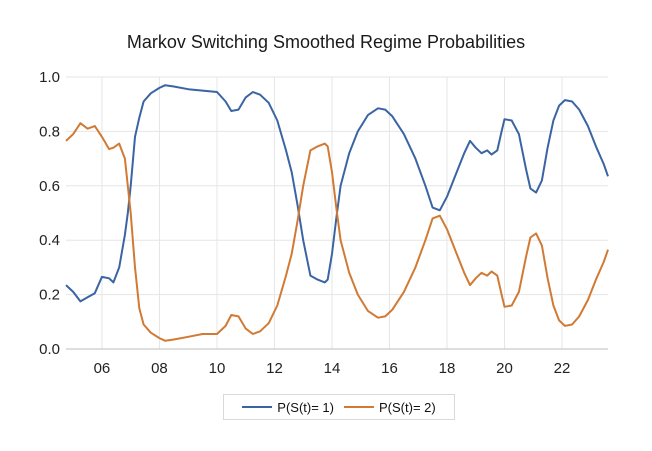 The image size is (652, 451). Describe the element at coordinates (389, 368) in the screenshot. I see `x-tick-label: 16` at that location.